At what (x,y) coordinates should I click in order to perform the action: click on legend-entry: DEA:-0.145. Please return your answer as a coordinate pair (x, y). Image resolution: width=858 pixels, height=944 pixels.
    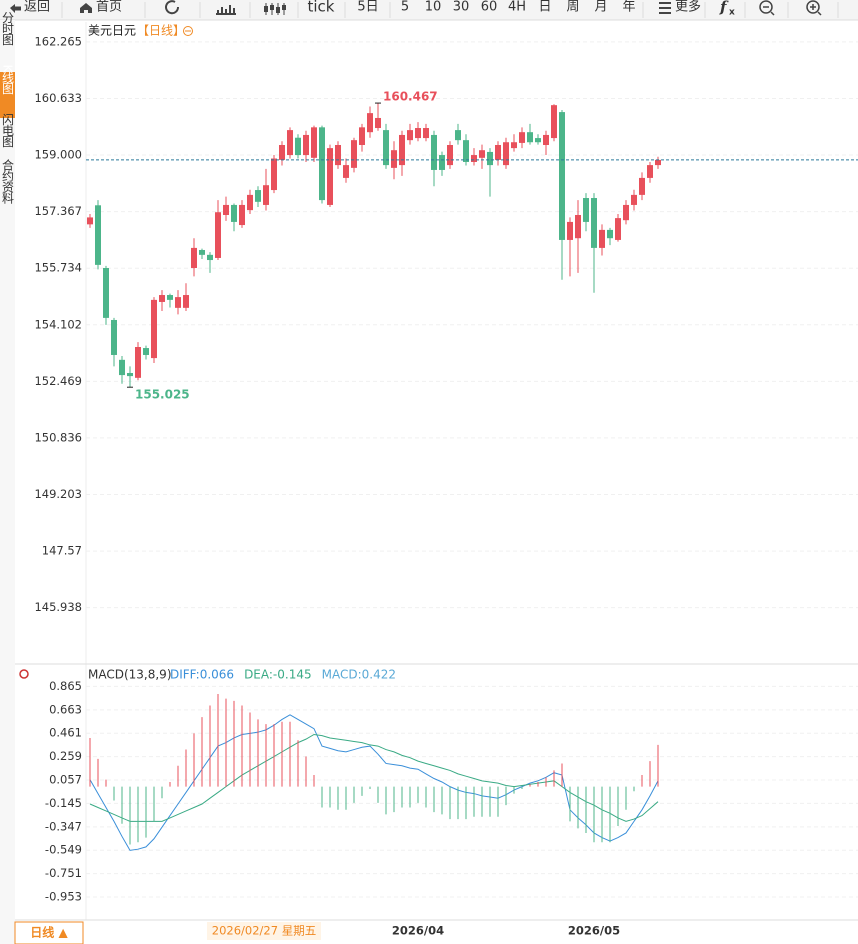
    Looking at the image, I should click on (278, 675).